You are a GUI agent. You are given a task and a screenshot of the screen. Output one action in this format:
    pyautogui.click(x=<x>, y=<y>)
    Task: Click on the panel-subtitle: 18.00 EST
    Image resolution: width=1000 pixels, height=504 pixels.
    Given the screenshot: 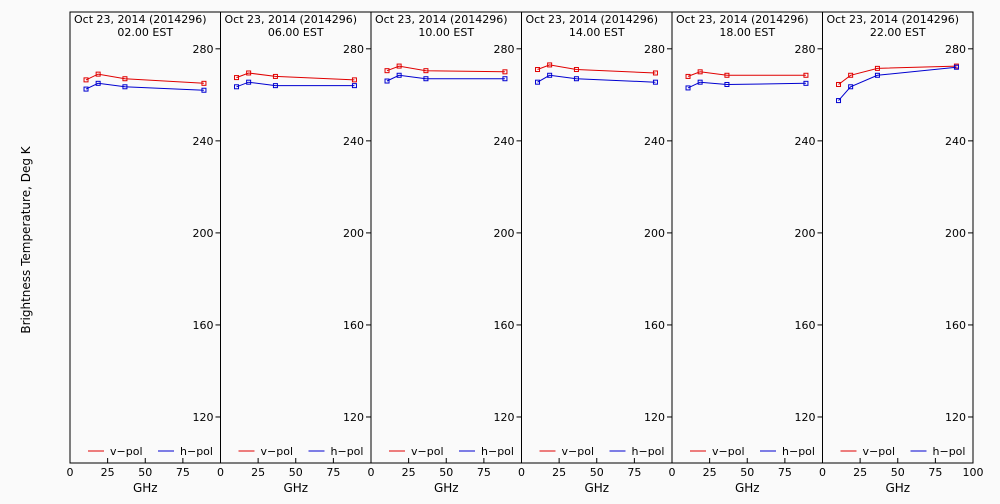 What is the action you would take?
    pyautogui.click(x=747, y=32)
    